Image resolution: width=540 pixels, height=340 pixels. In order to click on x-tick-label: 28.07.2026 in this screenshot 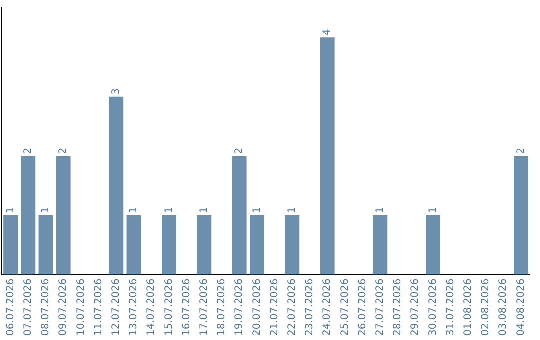, I will do `click(398, 307)`.